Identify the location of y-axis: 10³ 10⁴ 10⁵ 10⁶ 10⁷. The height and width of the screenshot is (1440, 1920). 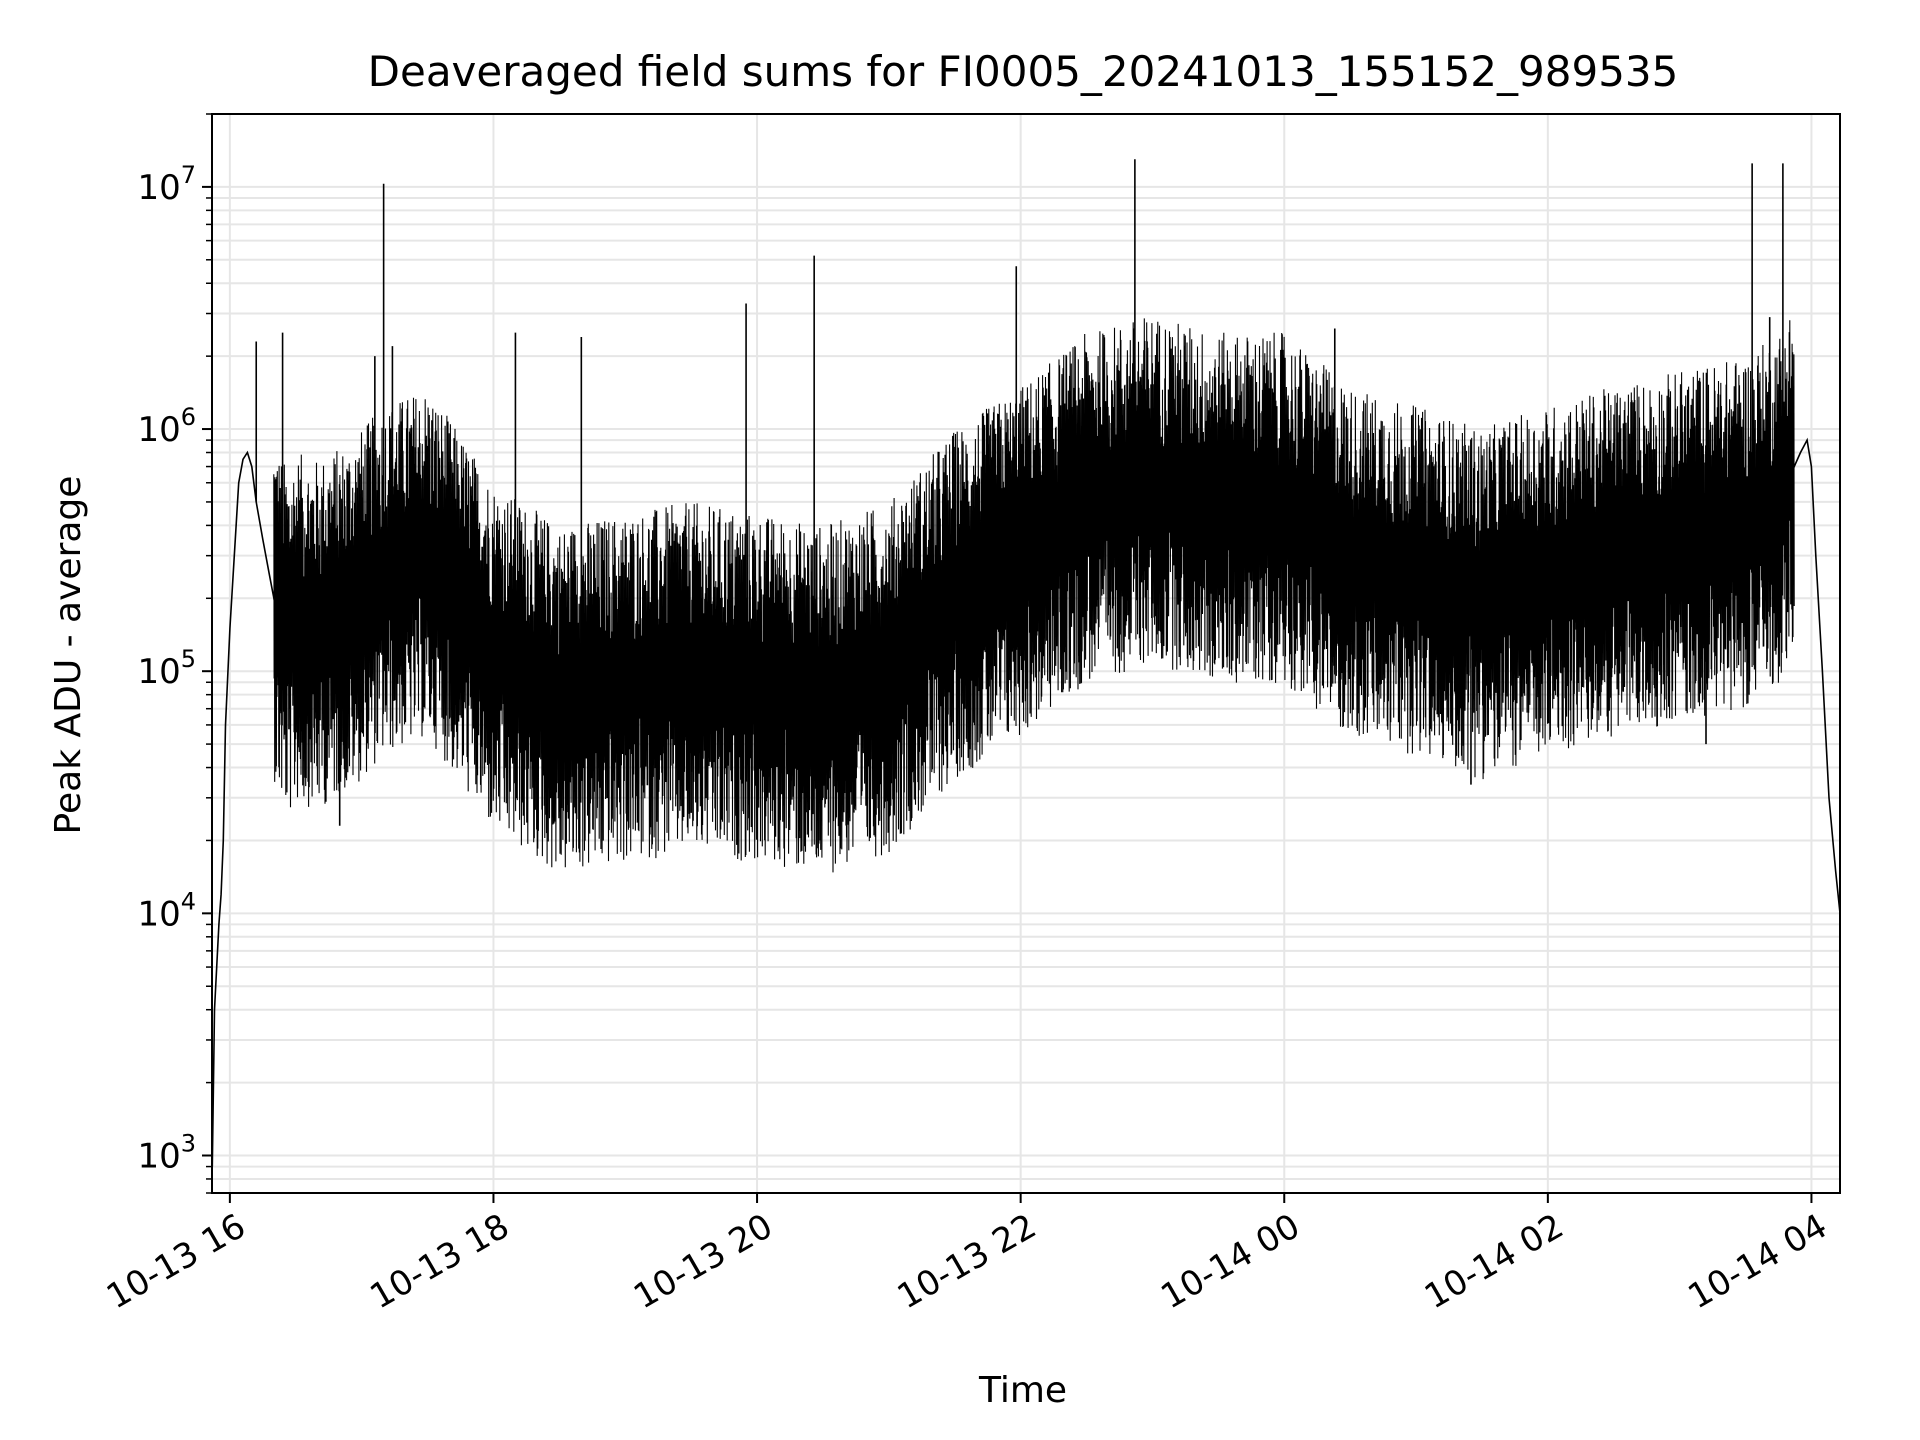
(174, 653).